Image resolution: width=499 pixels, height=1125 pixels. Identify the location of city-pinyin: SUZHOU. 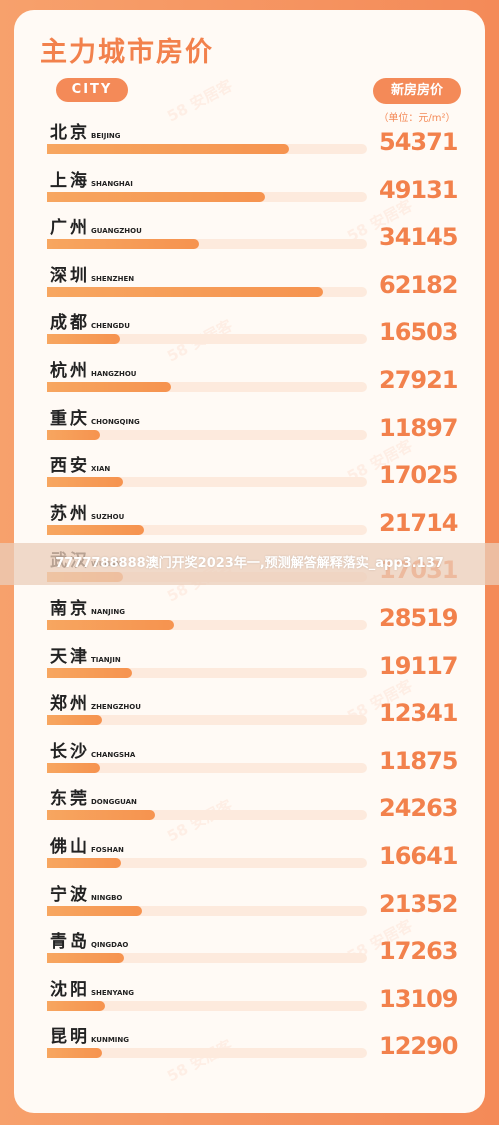
(108, 516).